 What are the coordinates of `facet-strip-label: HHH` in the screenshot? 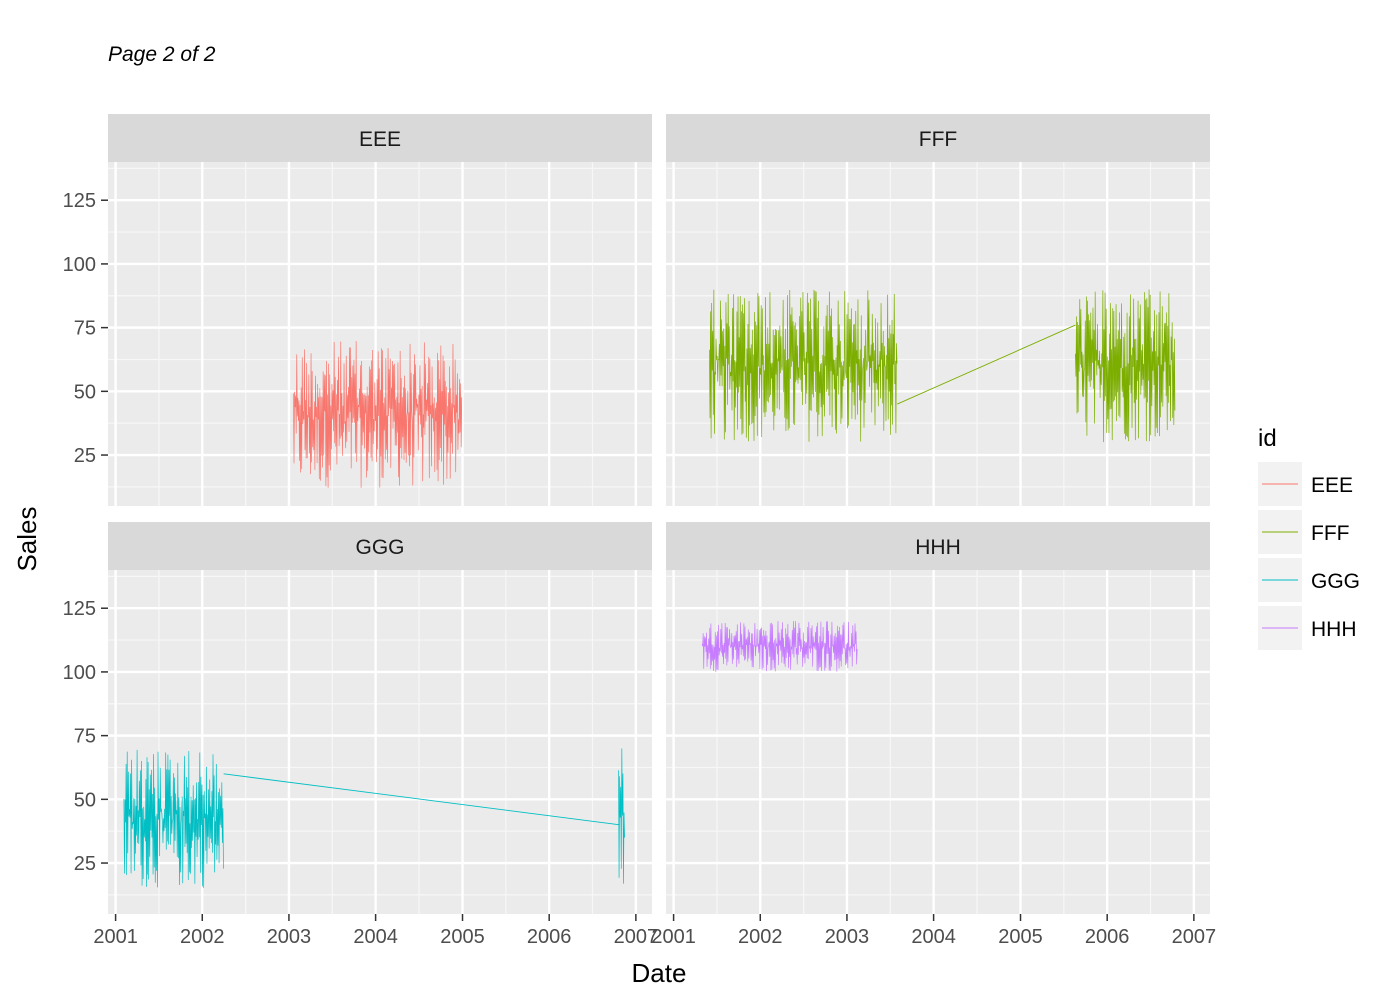 It's located at (938, 547).